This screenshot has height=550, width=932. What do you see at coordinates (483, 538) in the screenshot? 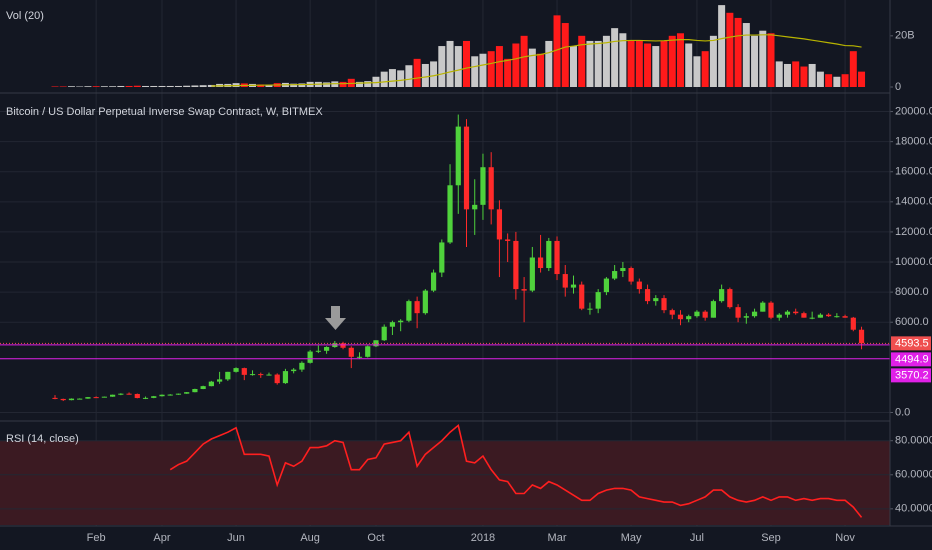
I see `x-tick-label: 2018` at bounding box center [483, 538].